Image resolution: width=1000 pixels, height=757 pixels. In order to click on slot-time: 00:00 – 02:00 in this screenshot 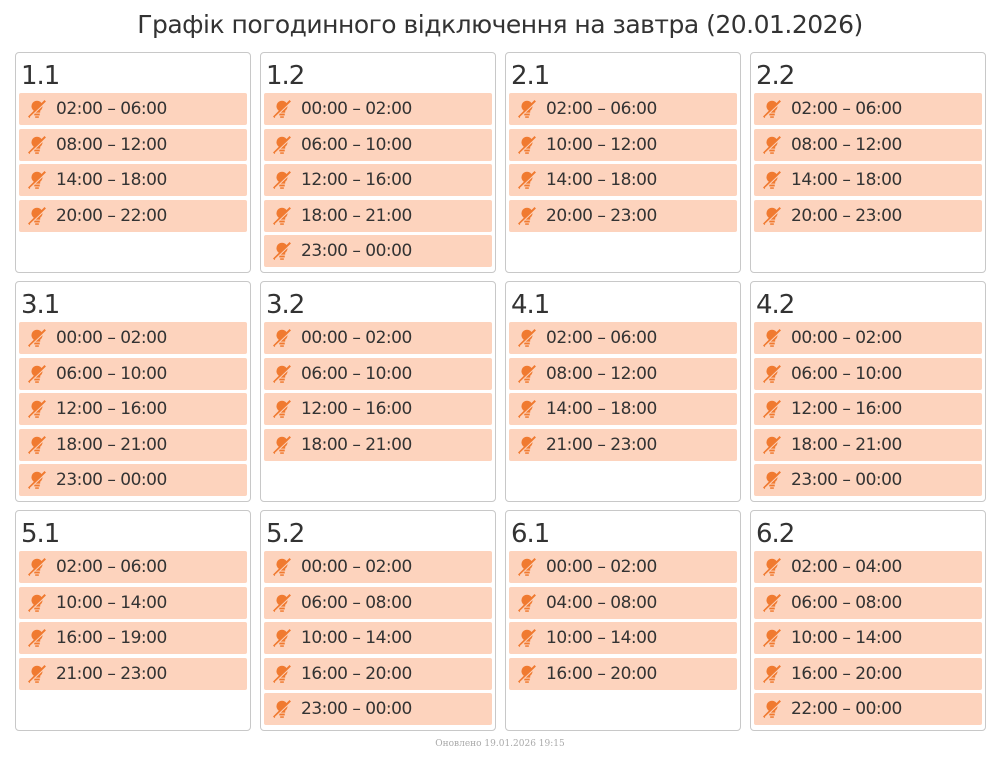, I will do `click(356, 338)`.